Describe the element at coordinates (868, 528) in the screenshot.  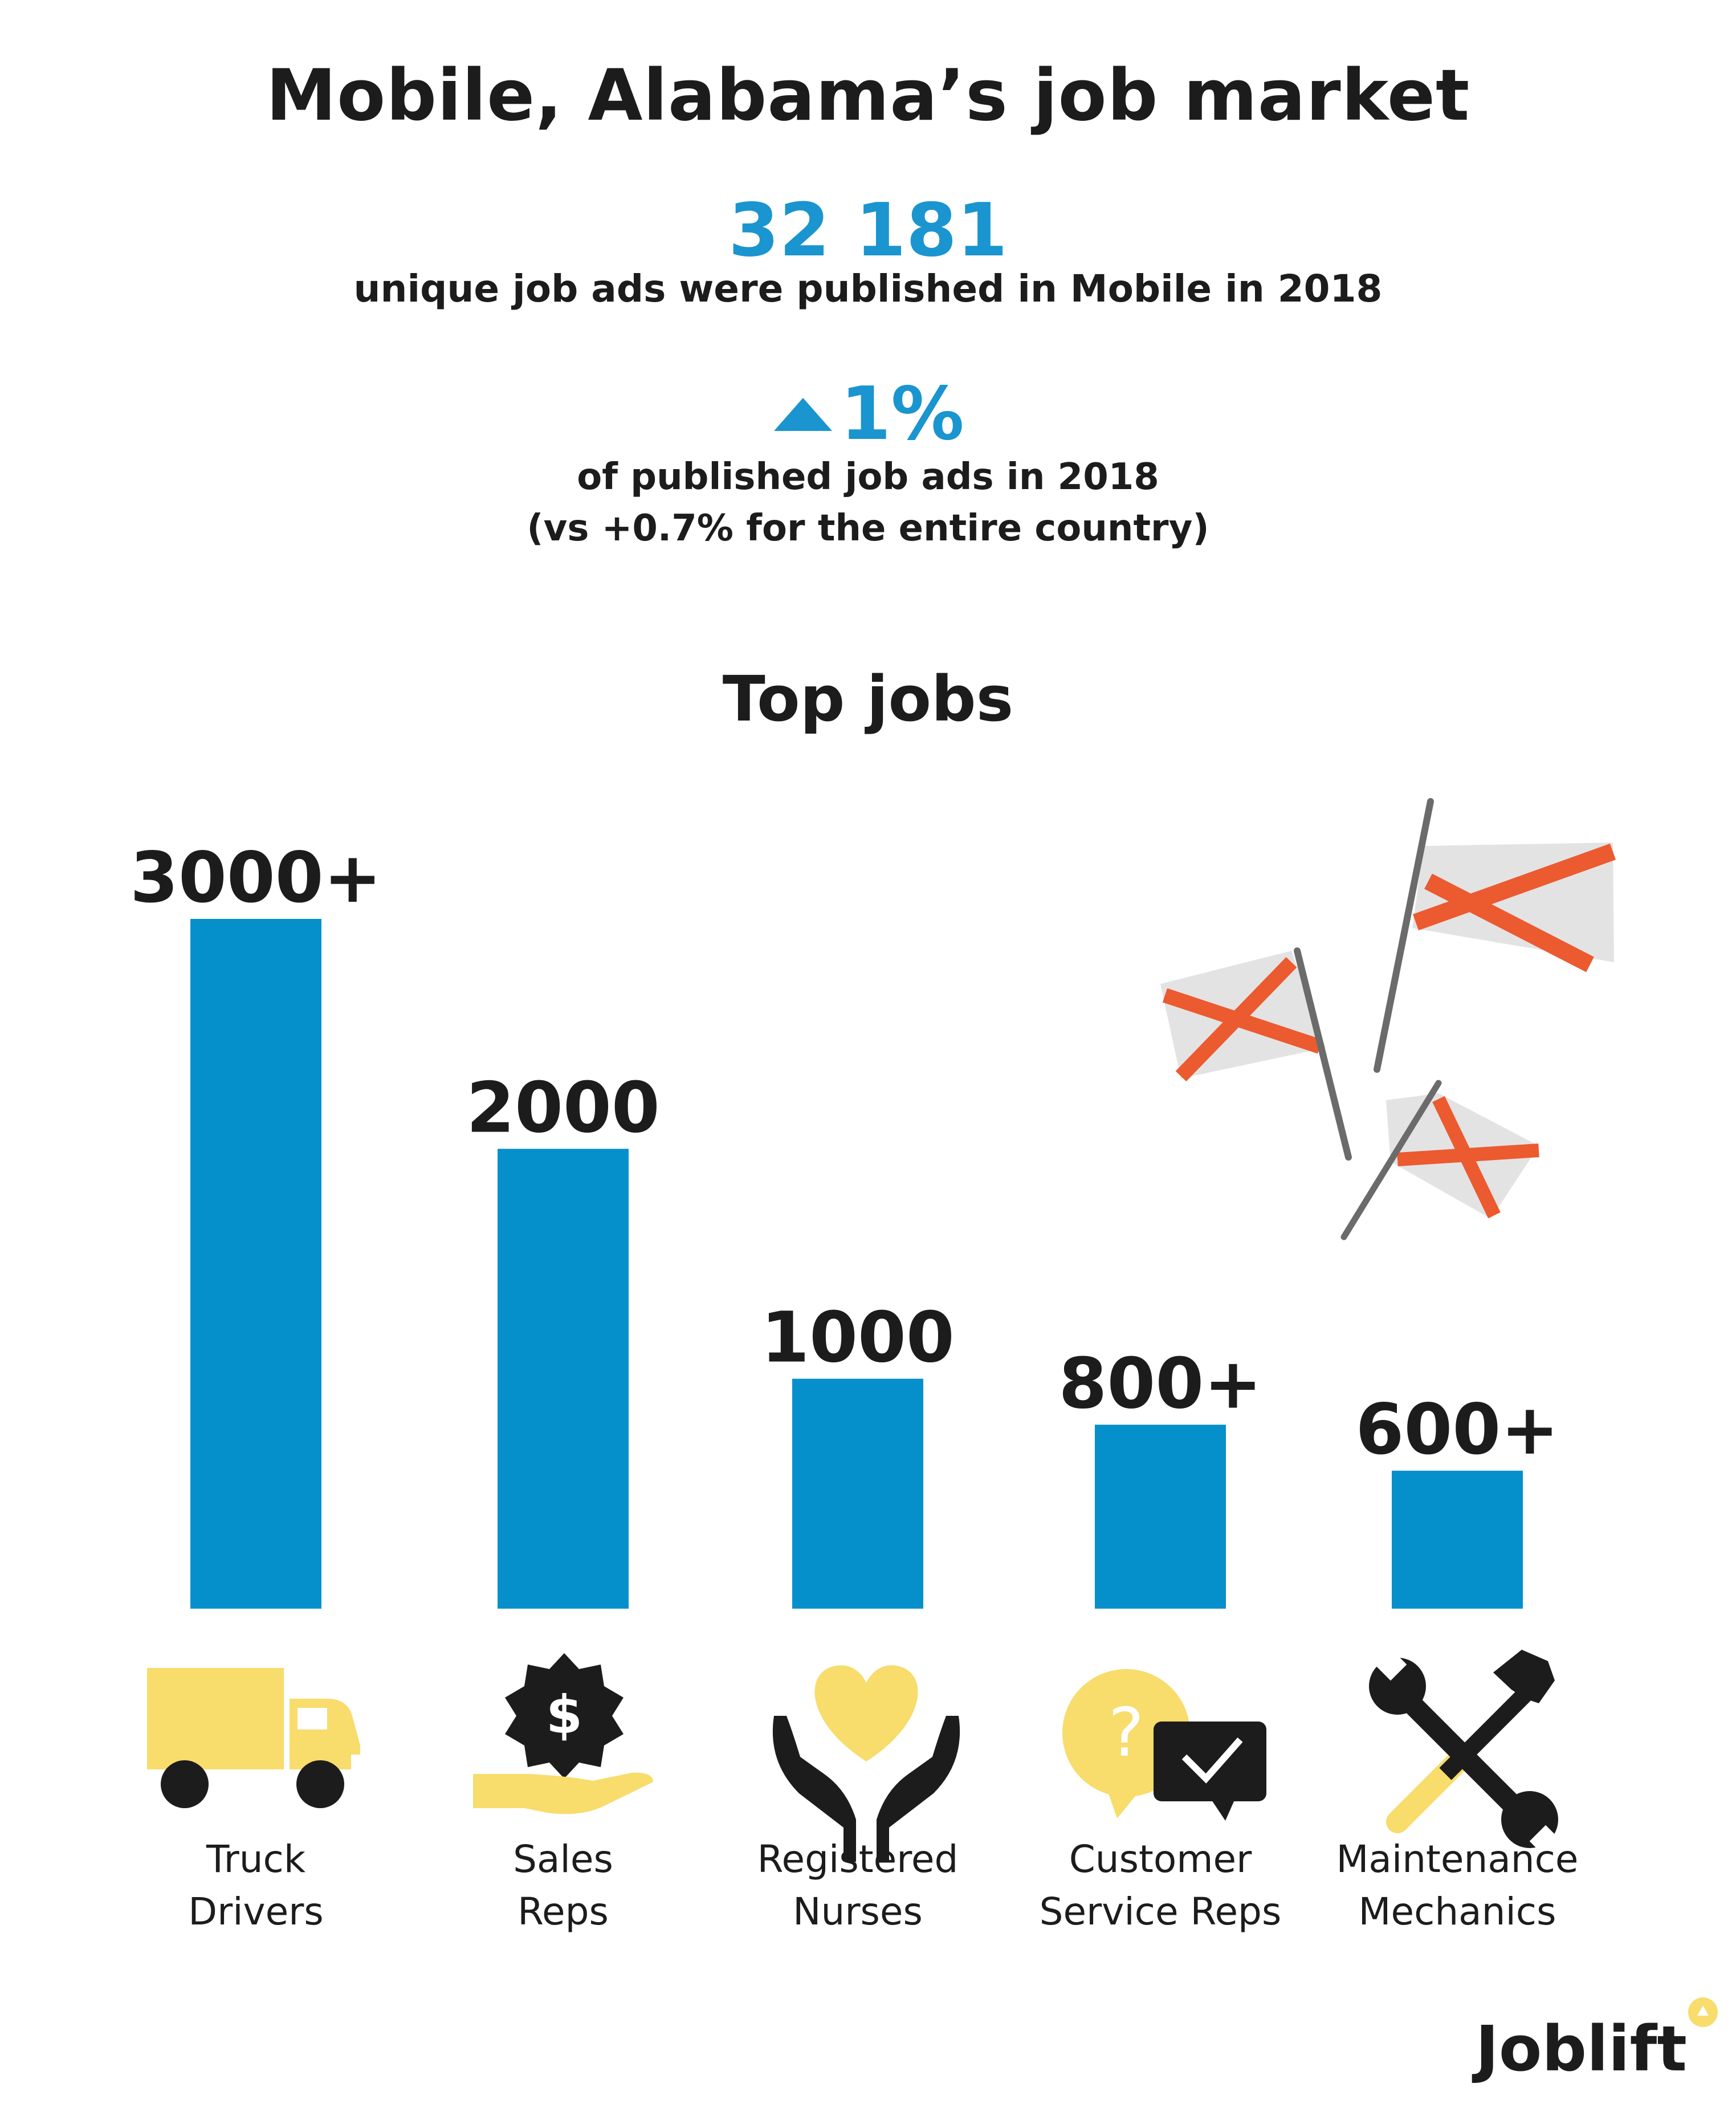
I see `growth-caption-line2: (vs +0.7% for the entire country)` at that location.